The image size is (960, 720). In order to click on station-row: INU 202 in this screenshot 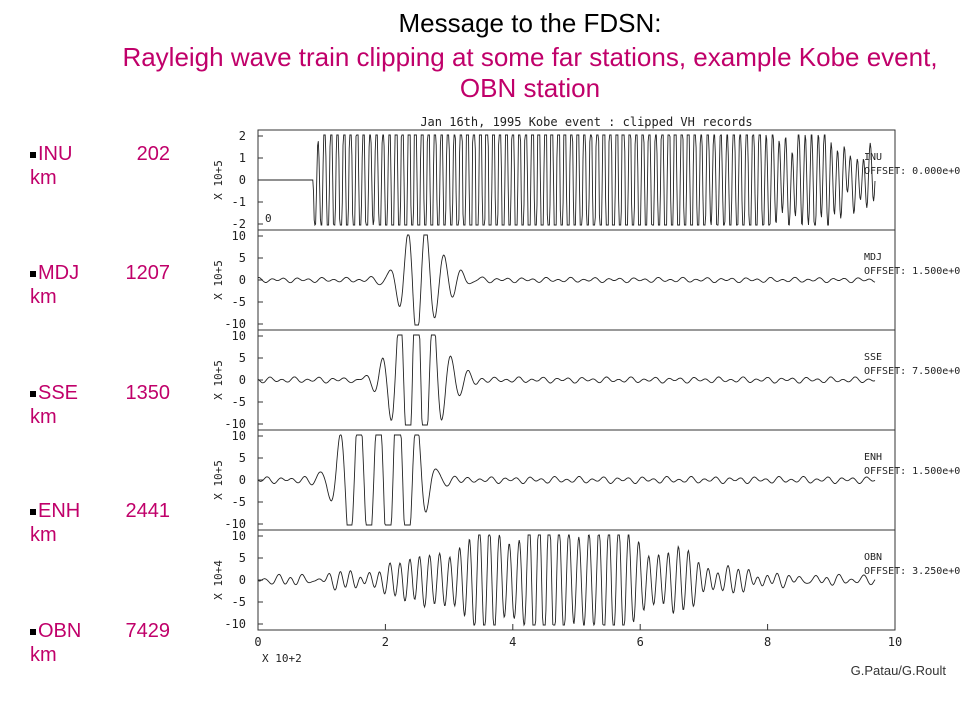, I will do `click(100, 154)`.